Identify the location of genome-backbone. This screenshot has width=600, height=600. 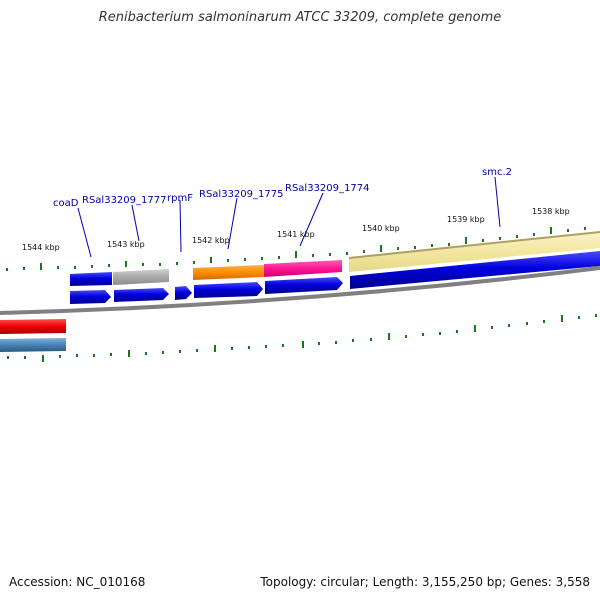
(300, 290).